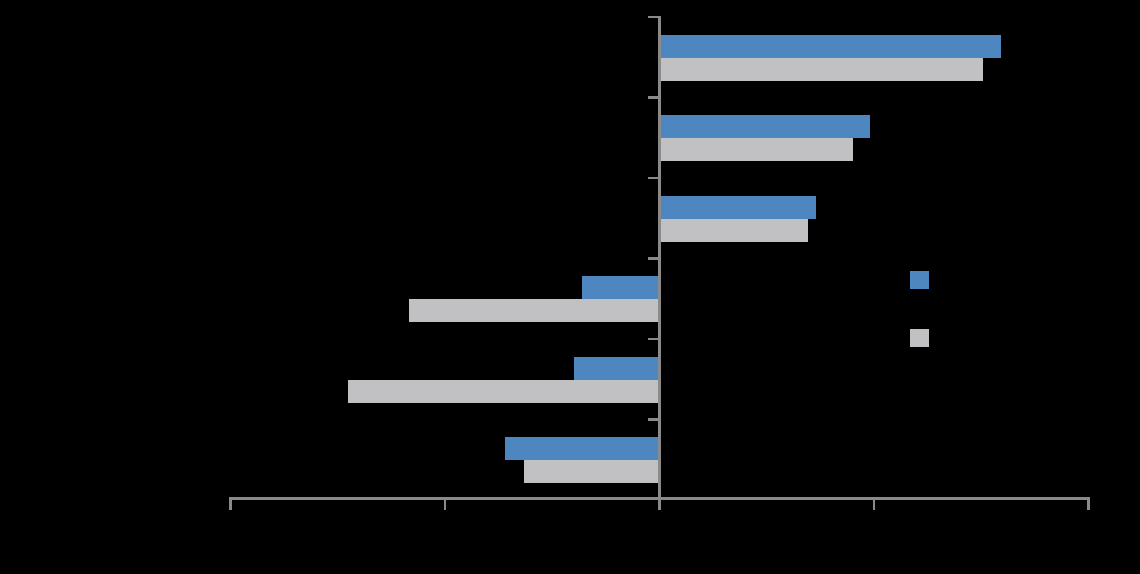 Image resolution: width=1140 pixels, height=574 pixels. I want to click on bar-series-1-row1, so click(830, 46).